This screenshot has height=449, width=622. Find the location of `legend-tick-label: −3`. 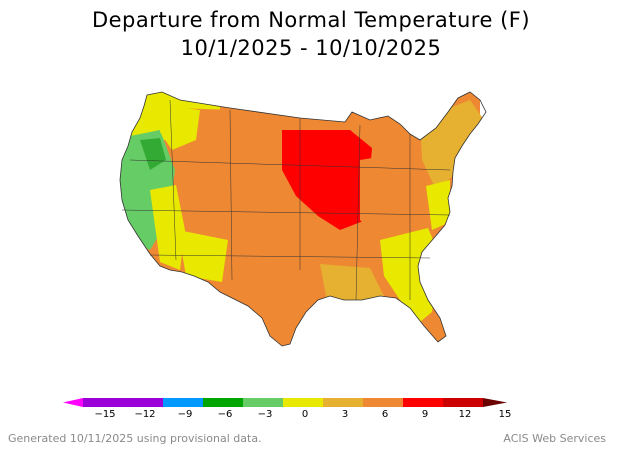

legend-tick-label: −3 is located at coordinates (265, 414).